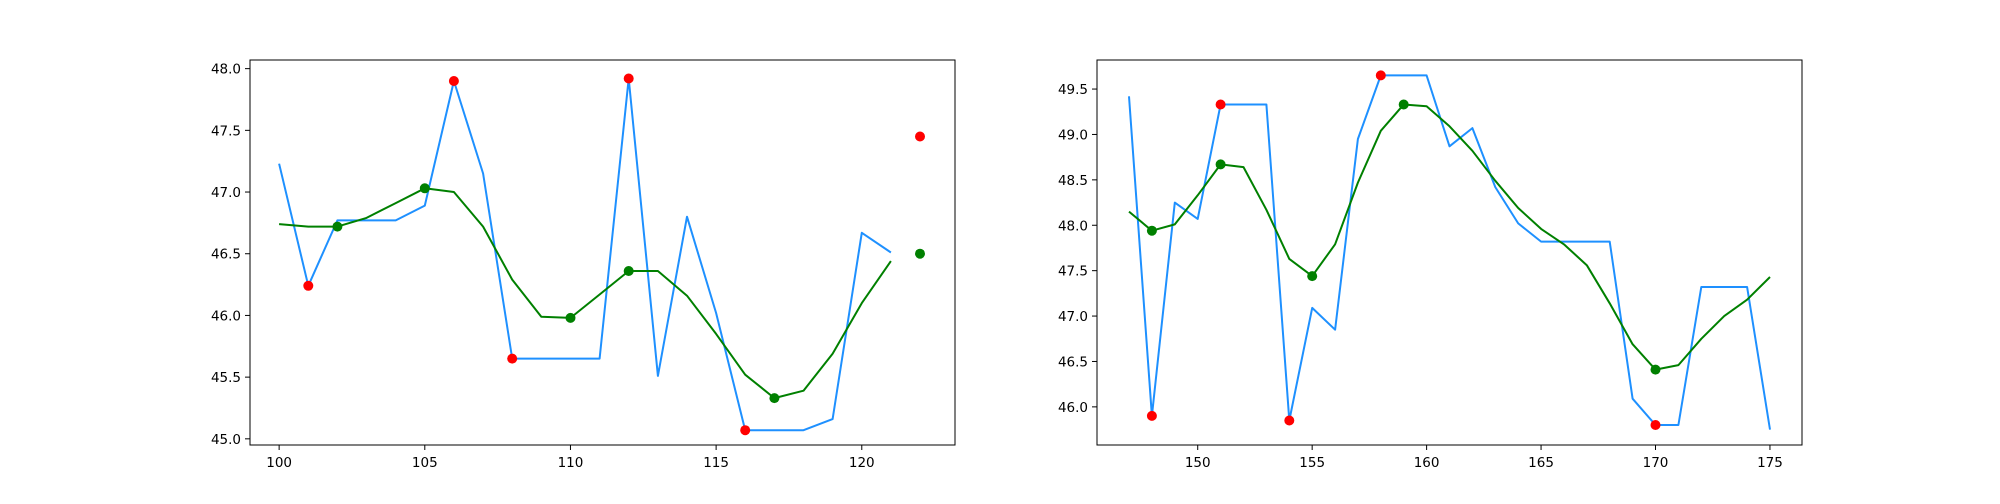  What do you see at coordinates (1073, 181) in the screenshot?
I see `y-tick-label: 48.5` at bounding box center [1073, 181].